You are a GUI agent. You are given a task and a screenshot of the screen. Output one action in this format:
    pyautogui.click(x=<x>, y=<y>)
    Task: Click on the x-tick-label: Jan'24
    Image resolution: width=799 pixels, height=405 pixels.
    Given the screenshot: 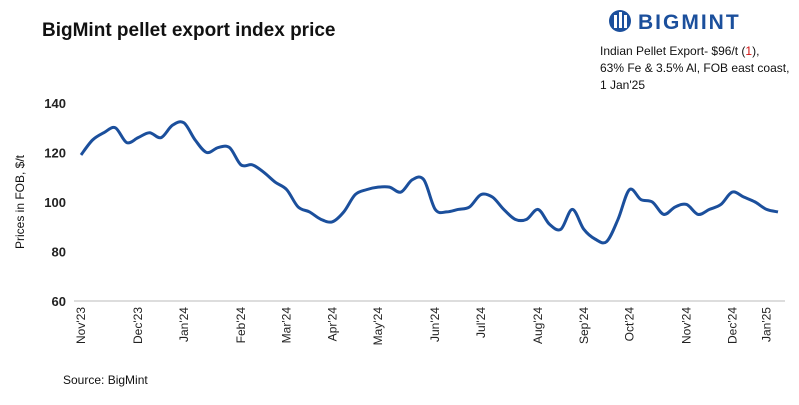 What is the action you would take?
    pyautogui.click(x=184, y=324)
    